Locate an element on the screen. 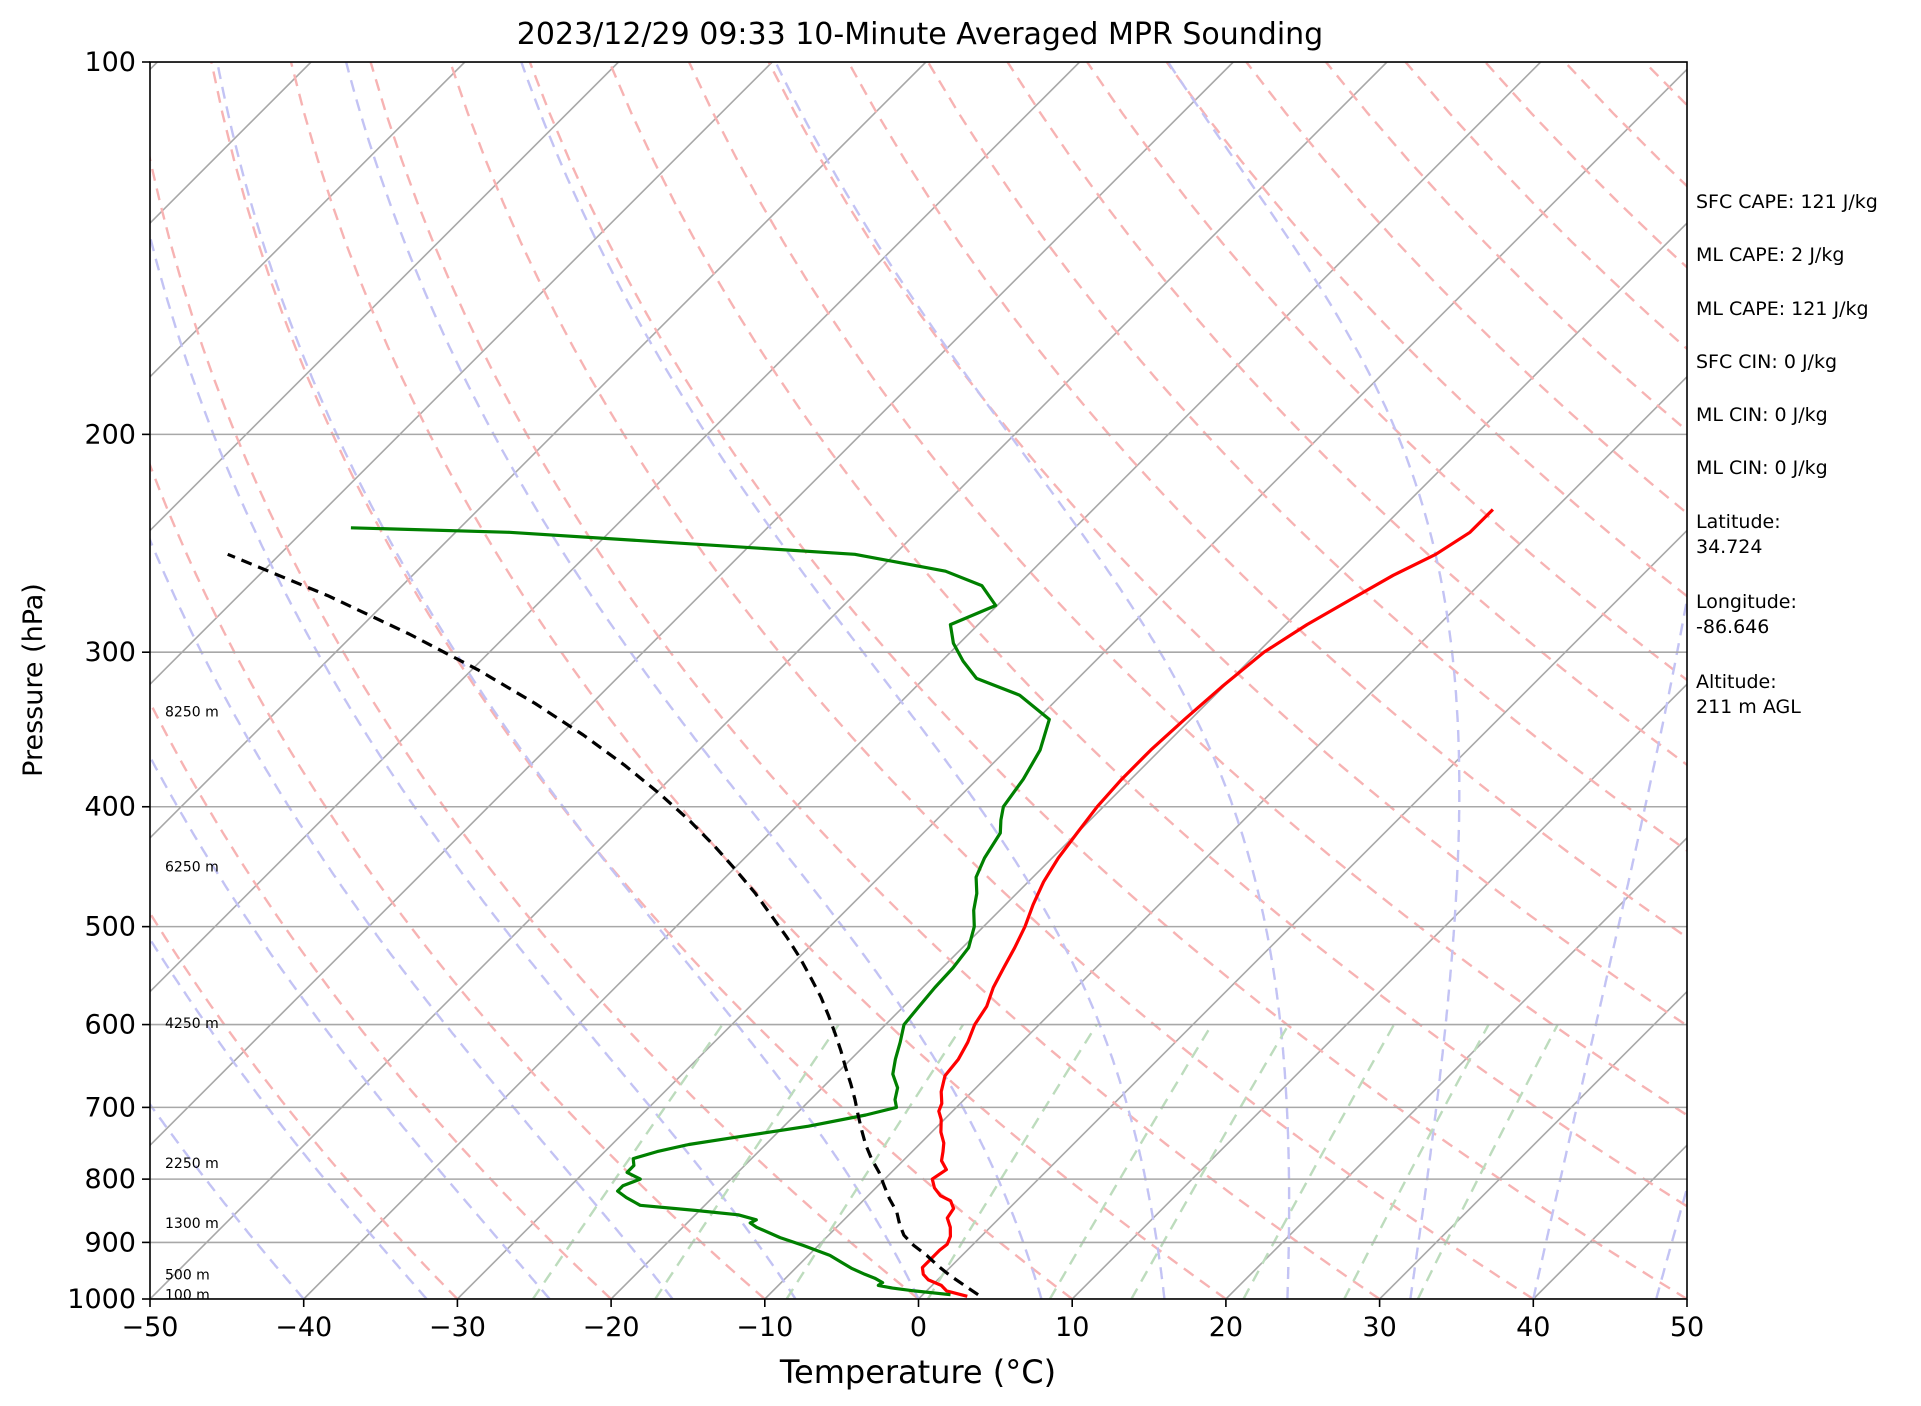 This screenshot has width=1921, height=1406. height-label: 2250 m is located at coordinates (192, 1164).